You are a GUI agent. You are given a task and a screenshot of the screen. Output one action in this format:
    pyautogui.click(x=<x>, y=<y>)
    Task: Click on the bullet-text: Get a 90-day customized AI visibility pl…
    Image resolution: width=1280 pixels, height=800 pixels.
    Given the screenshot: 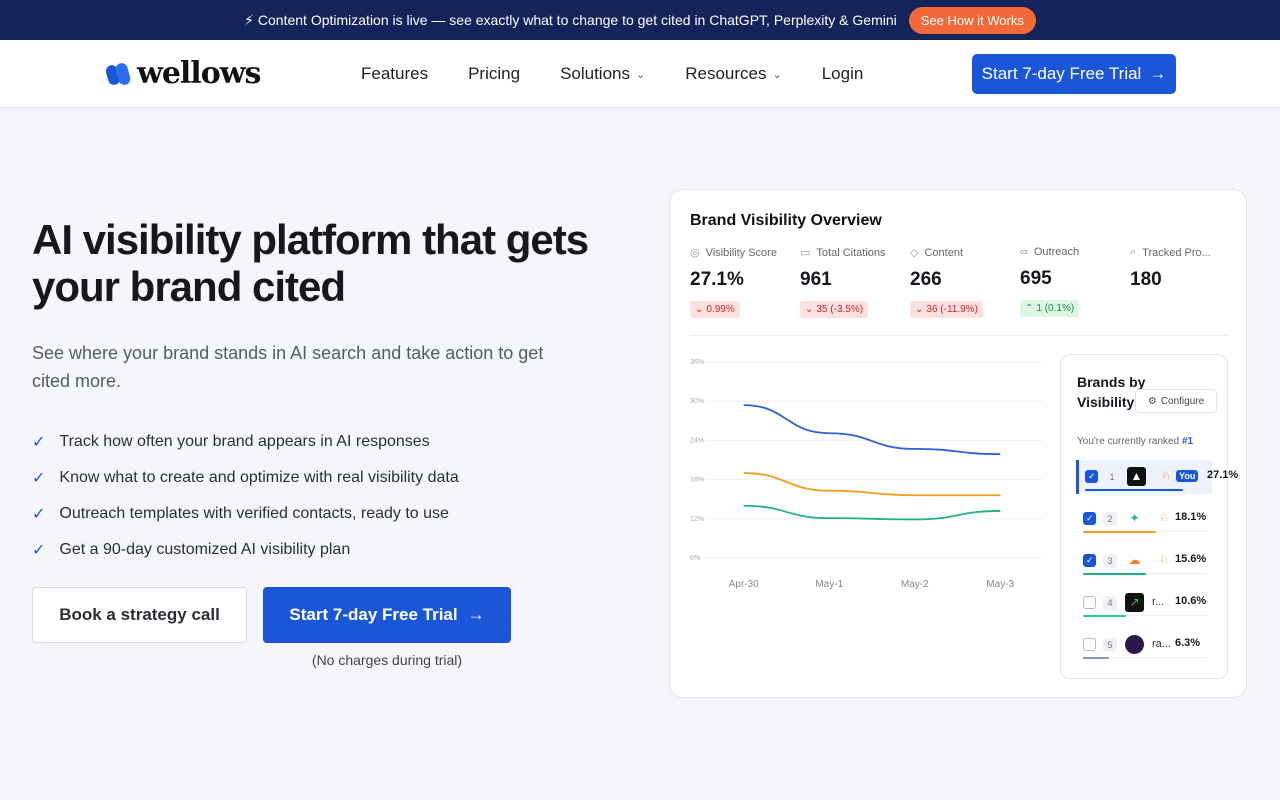 What is the action you would take?
    pyautogui.click(x=205, y=549)
    